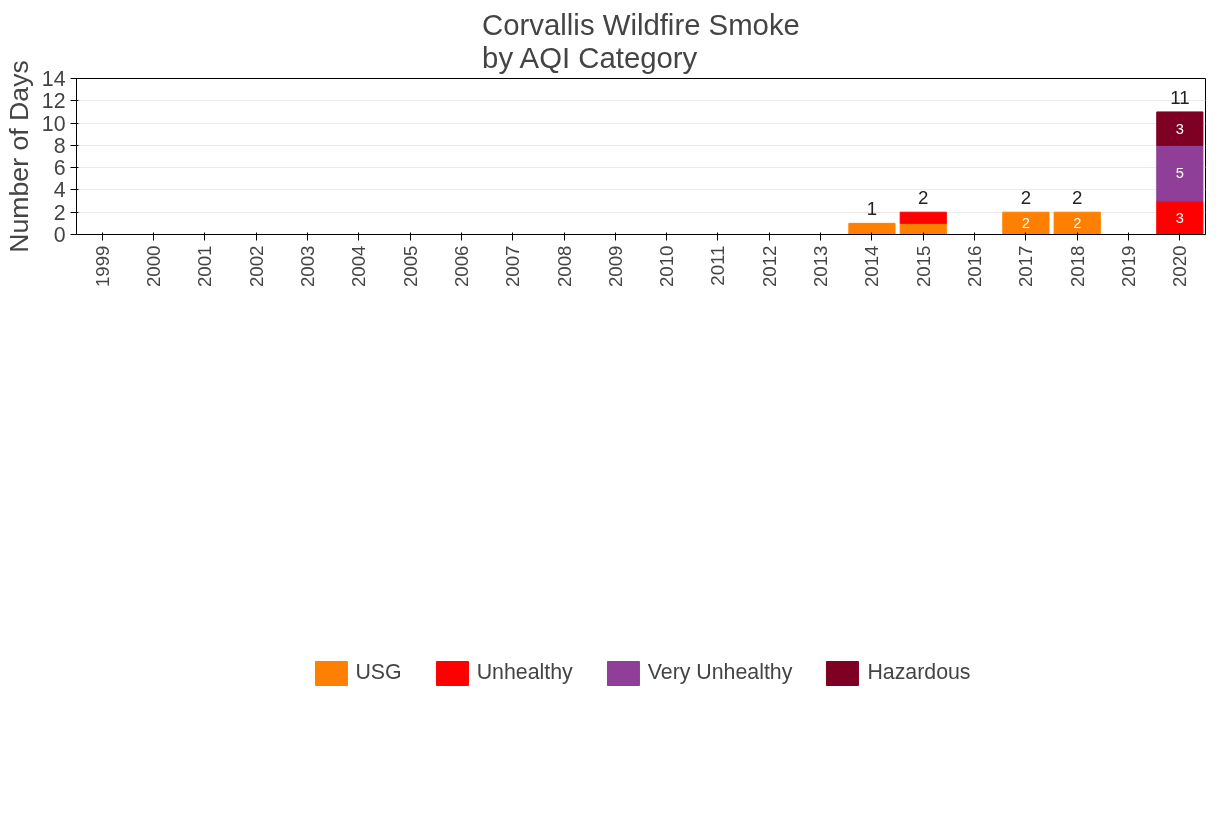 This screenshot has width=1220, height=822. I want to click on y-axis-title: Number of Days, so click(18, 156).